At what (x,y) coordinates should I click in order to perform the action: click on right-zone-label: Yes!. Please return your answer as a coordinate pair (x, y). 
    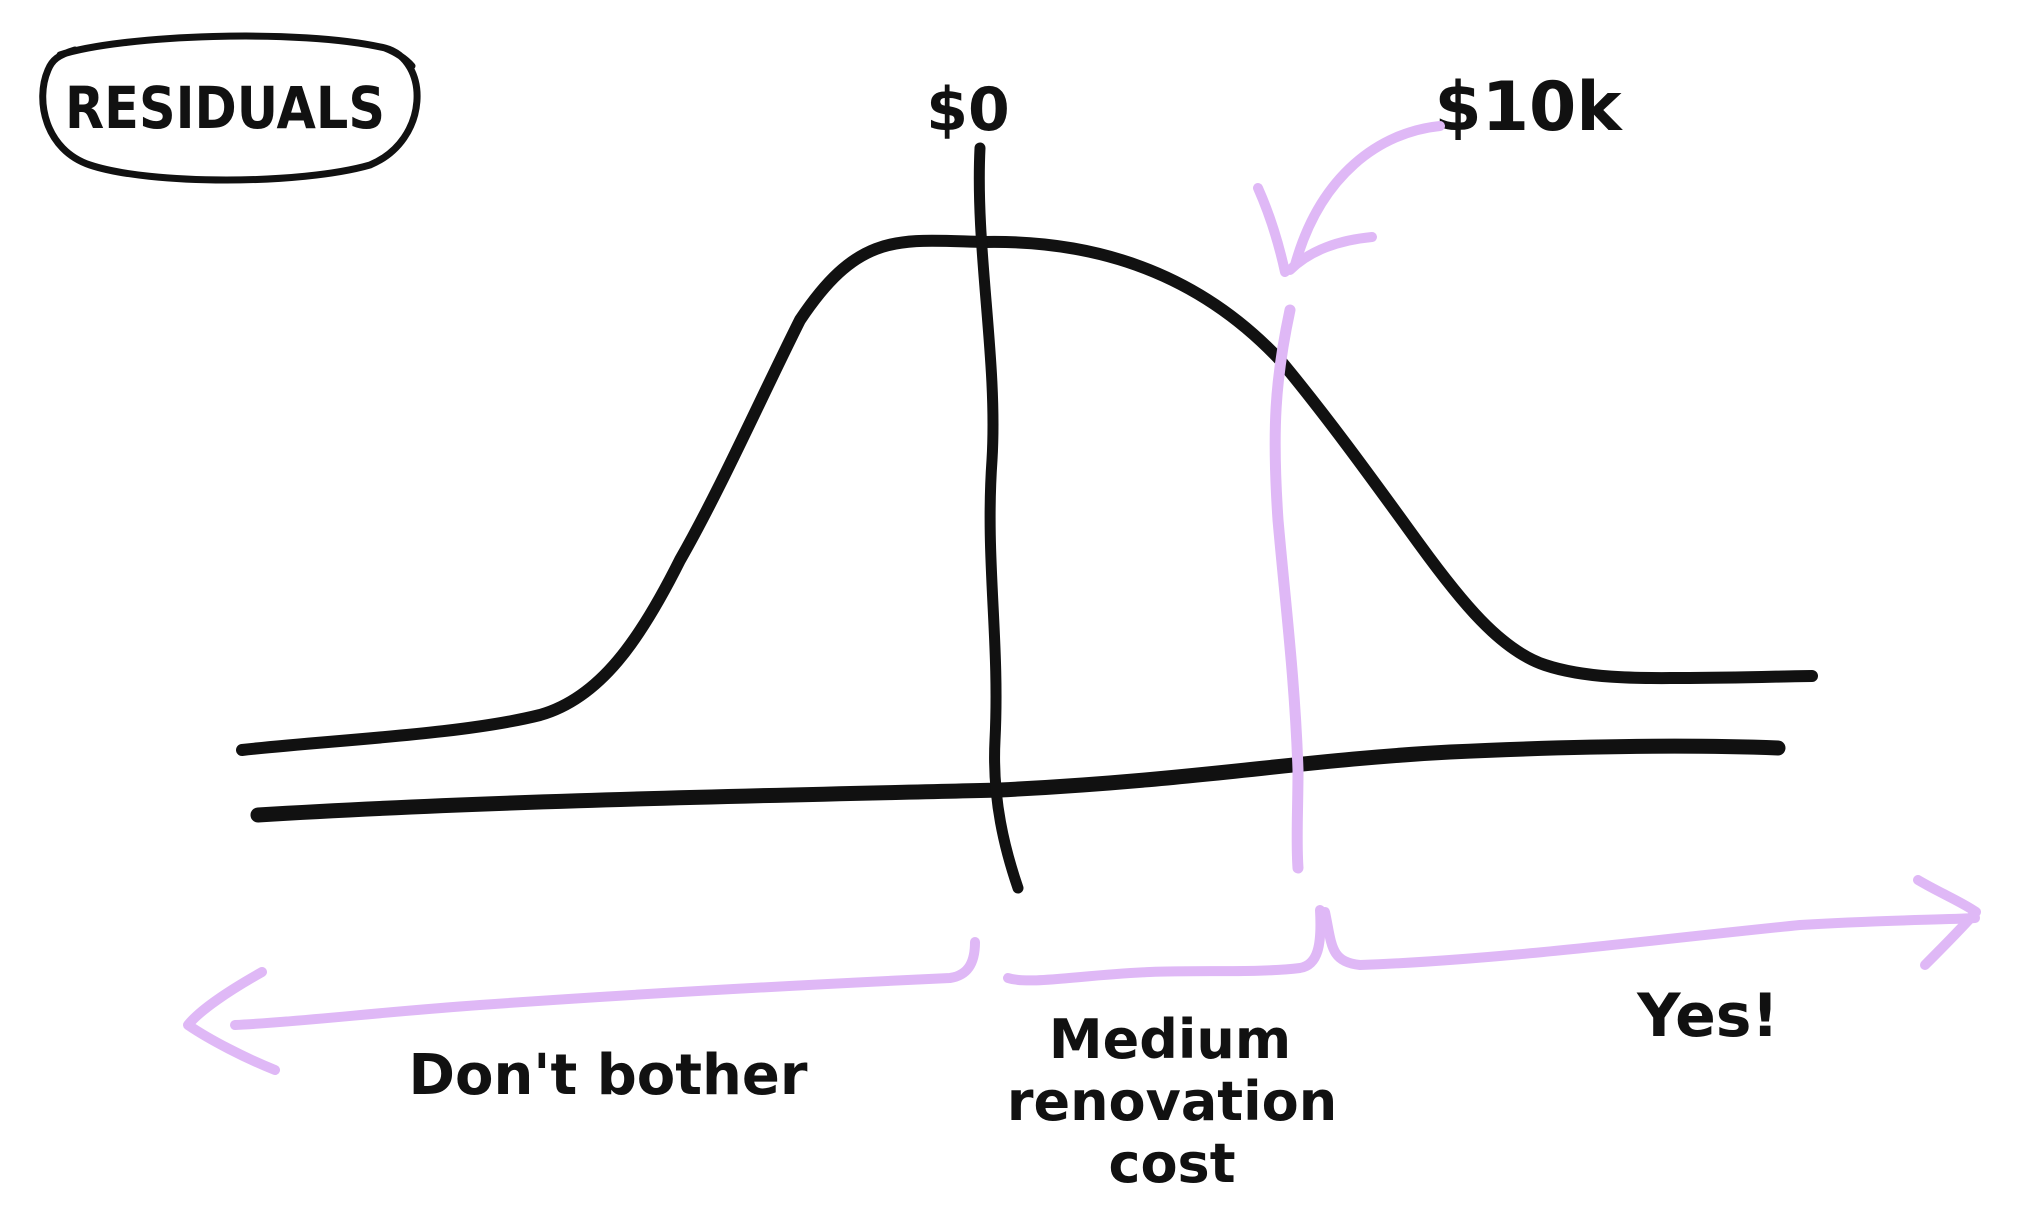
    Looking at the image, I should click on (1707, 1016).